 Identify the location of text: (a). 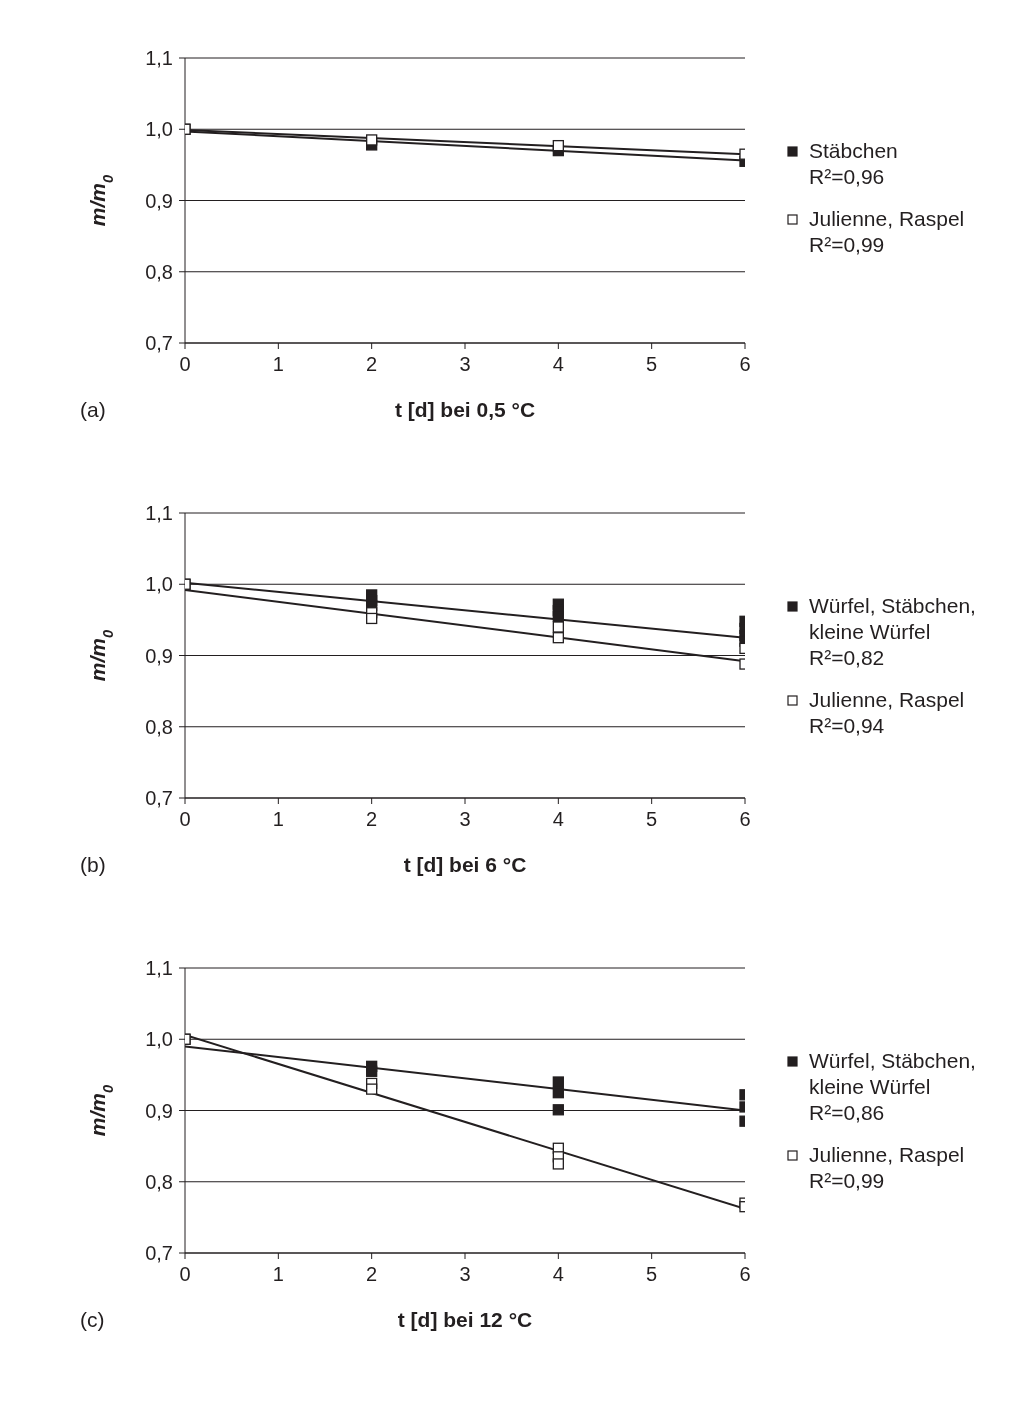
(93, 410).